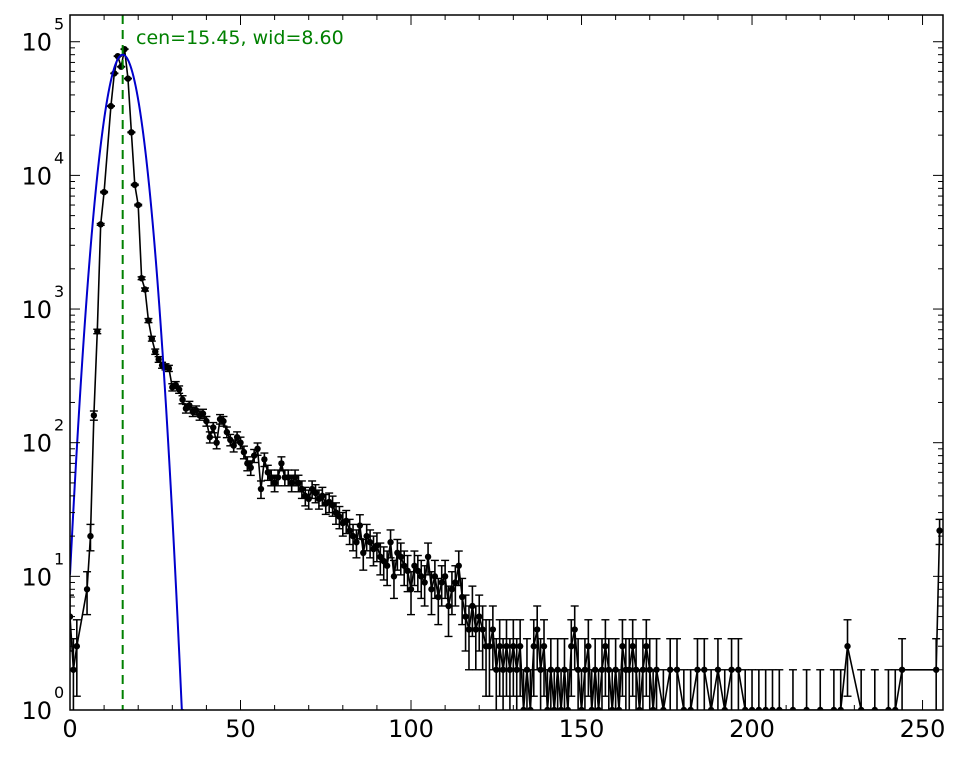 The width and height of the screenshot is (965, 760). I want to click on y-tick-label-exp: 0, so click(59, 692).